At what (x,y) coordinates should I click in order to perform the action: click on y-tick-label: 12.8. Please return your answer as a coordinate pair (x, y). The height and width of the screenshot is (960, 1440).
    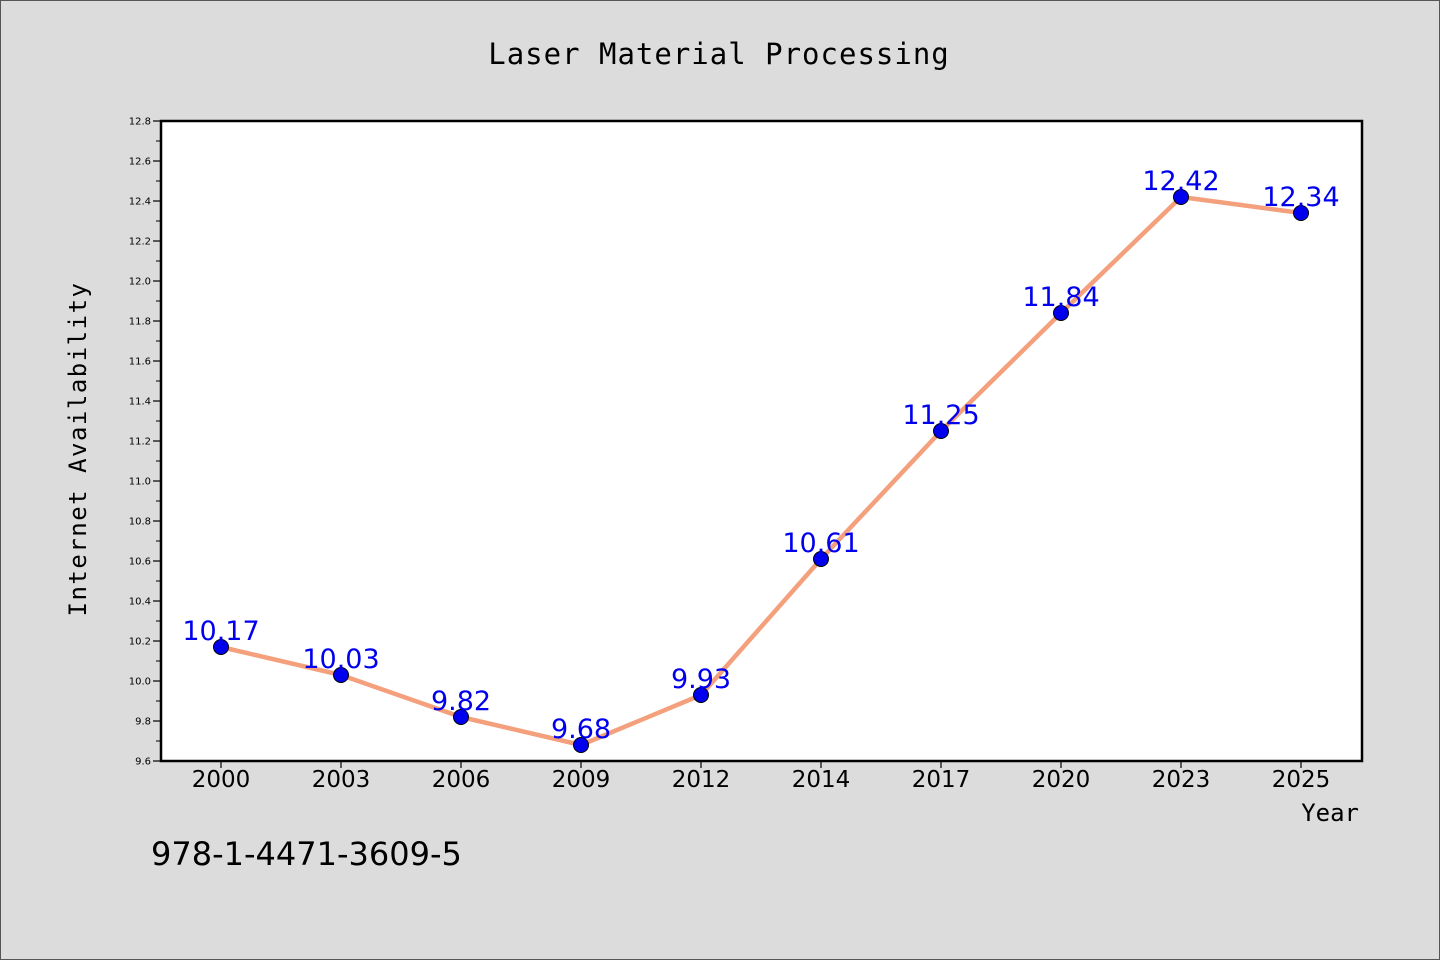
    Looking at the image, I should click on (140, 122).